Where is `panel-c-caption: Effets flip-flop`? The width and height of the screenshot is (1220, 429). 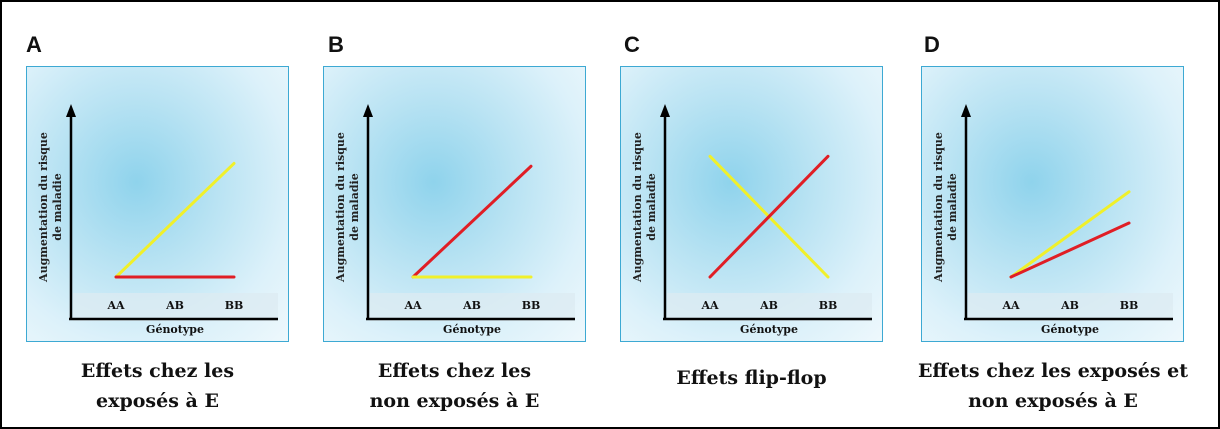
panel-c-caption: Effets flip-flop is located at coordinates (751, 378).